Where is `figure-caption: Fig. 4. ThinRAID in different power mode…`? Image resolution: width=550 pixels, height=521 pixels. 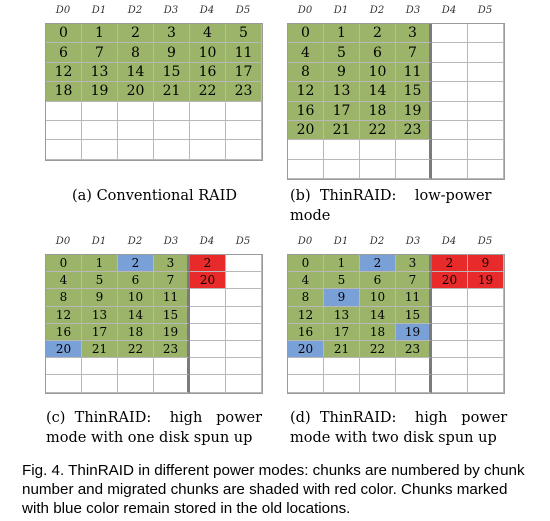
figure-caption: Fig. 4. ThinRAID in different power mode… is located at coordinates (273, 489).